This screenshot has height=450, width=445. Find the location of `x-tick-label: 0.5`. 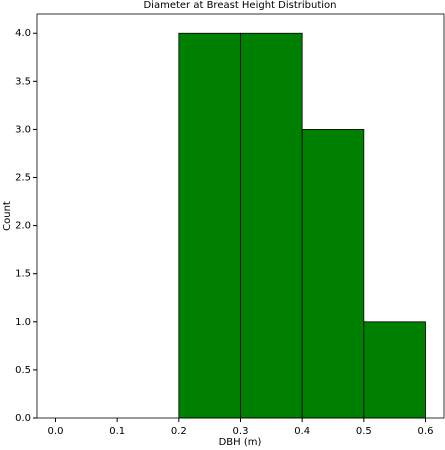

x-tick-label: 0.5 is located at coordinates (364, 431).